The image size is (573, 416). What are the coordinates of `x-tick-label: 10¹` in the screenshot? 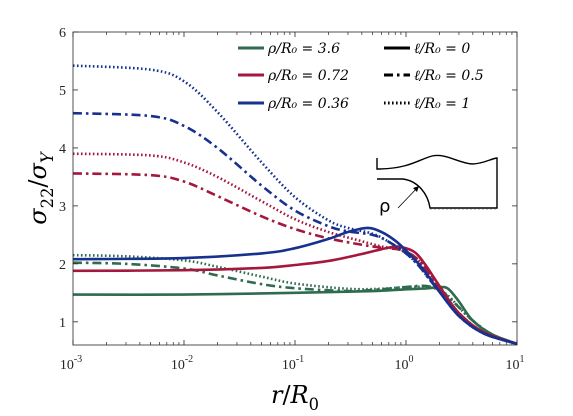 It's located at (515, 363).